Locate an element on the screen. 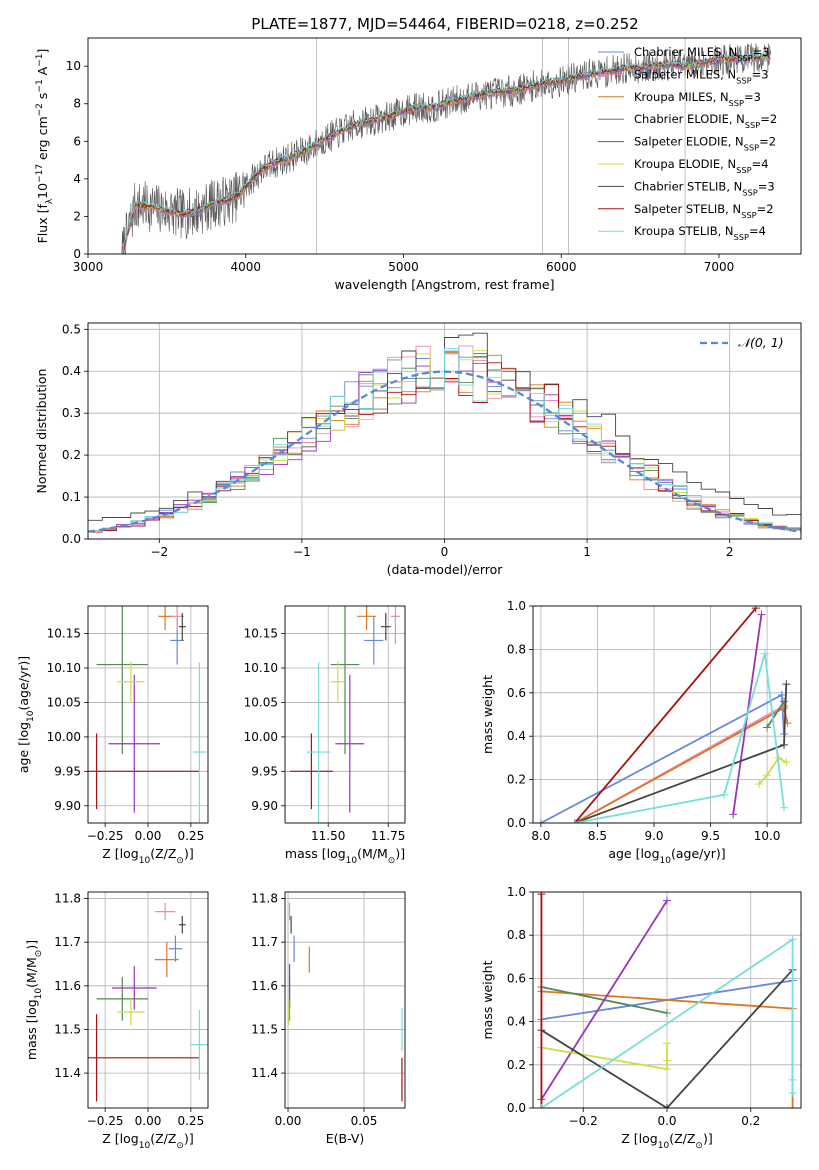  y-axis-label-sup3: −1 is located at coordinates (40, 85).